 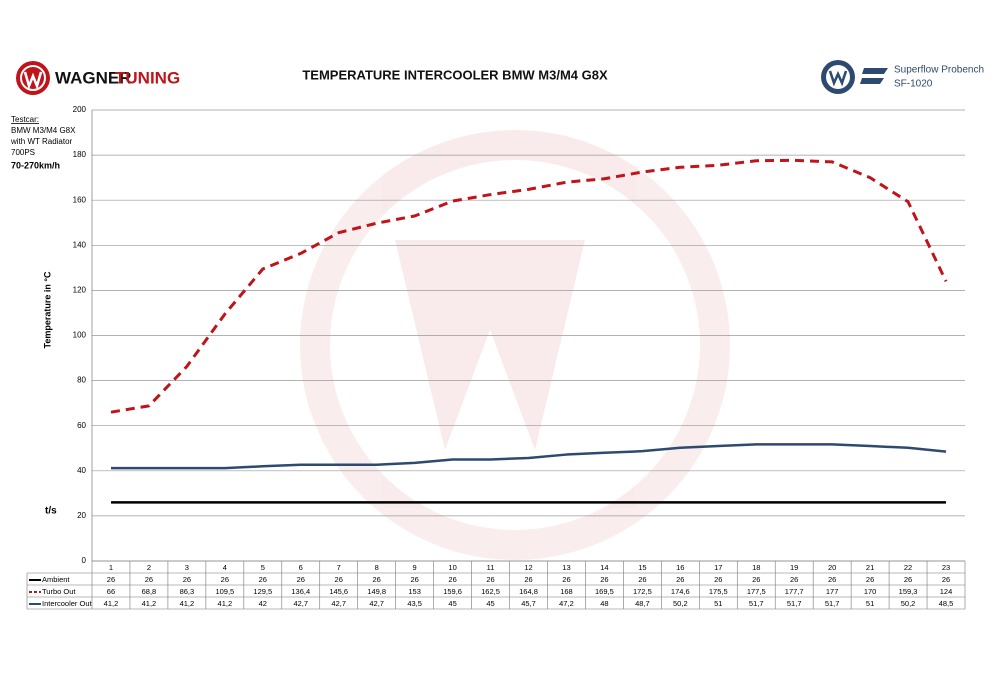 What do you see at coordinates (33, 78) in the screenshot?
I see `brand-logo` at bounding box center [33, 78].